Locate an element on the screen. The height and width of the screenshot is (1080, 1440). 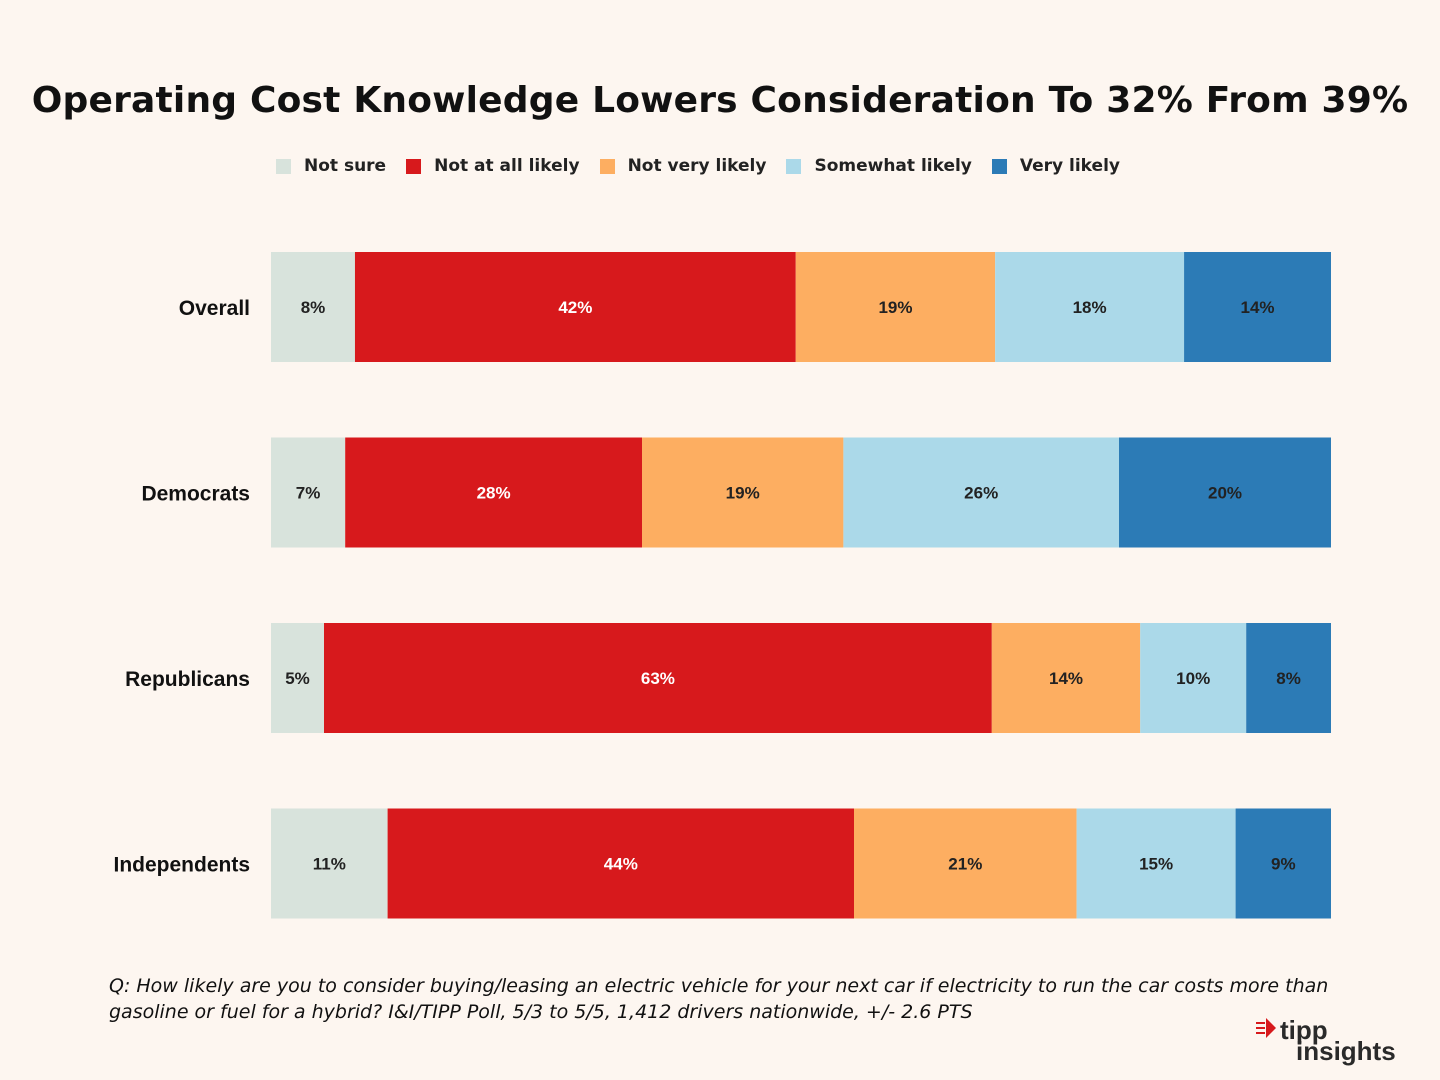
bar-segment-independents-somewhat-likely is located at coordinates (1156, 863).